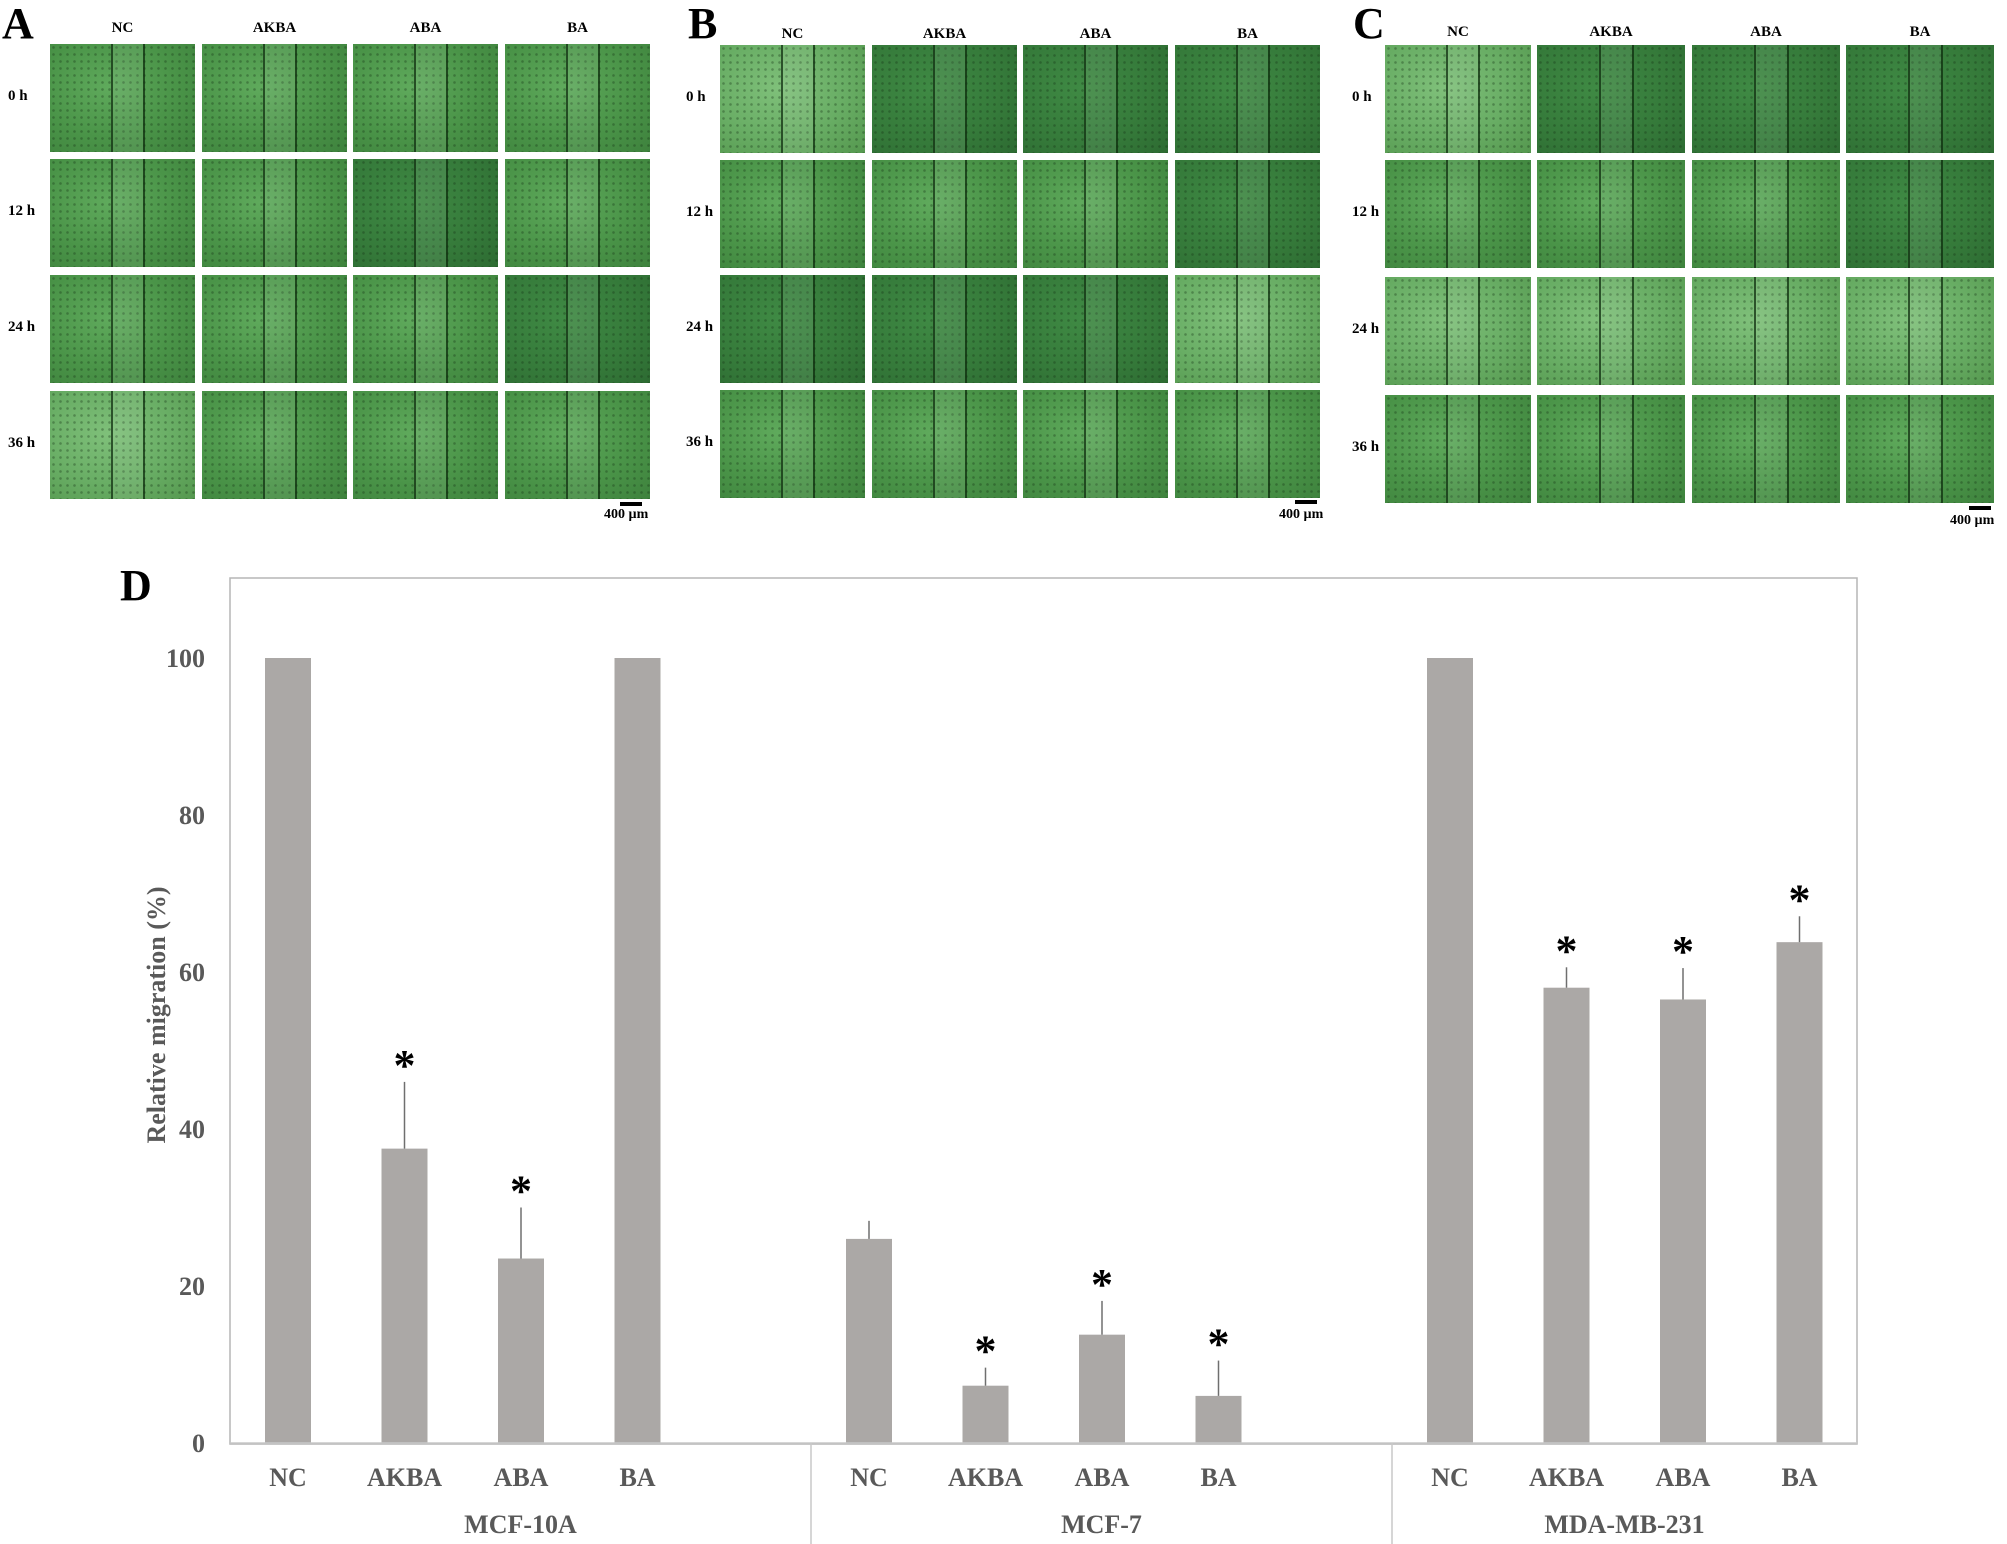 This screenshot has height=1544, width=2007. What do you see at coordinates (1458, 214) in the screenshot?
I see `micrograph-c-nc-12h` at bounding box center [1458, 214].